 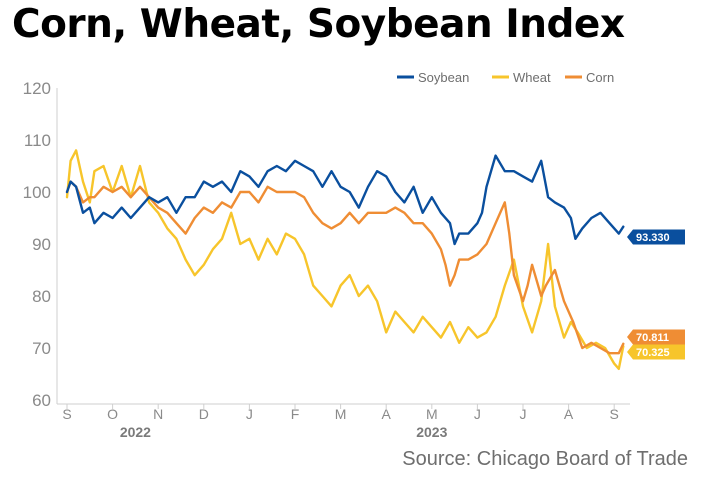 What do you see at coordinates (41, 400) in the screenshot?
I see `y-tick-label: 60` at bounding box center [41, 400].